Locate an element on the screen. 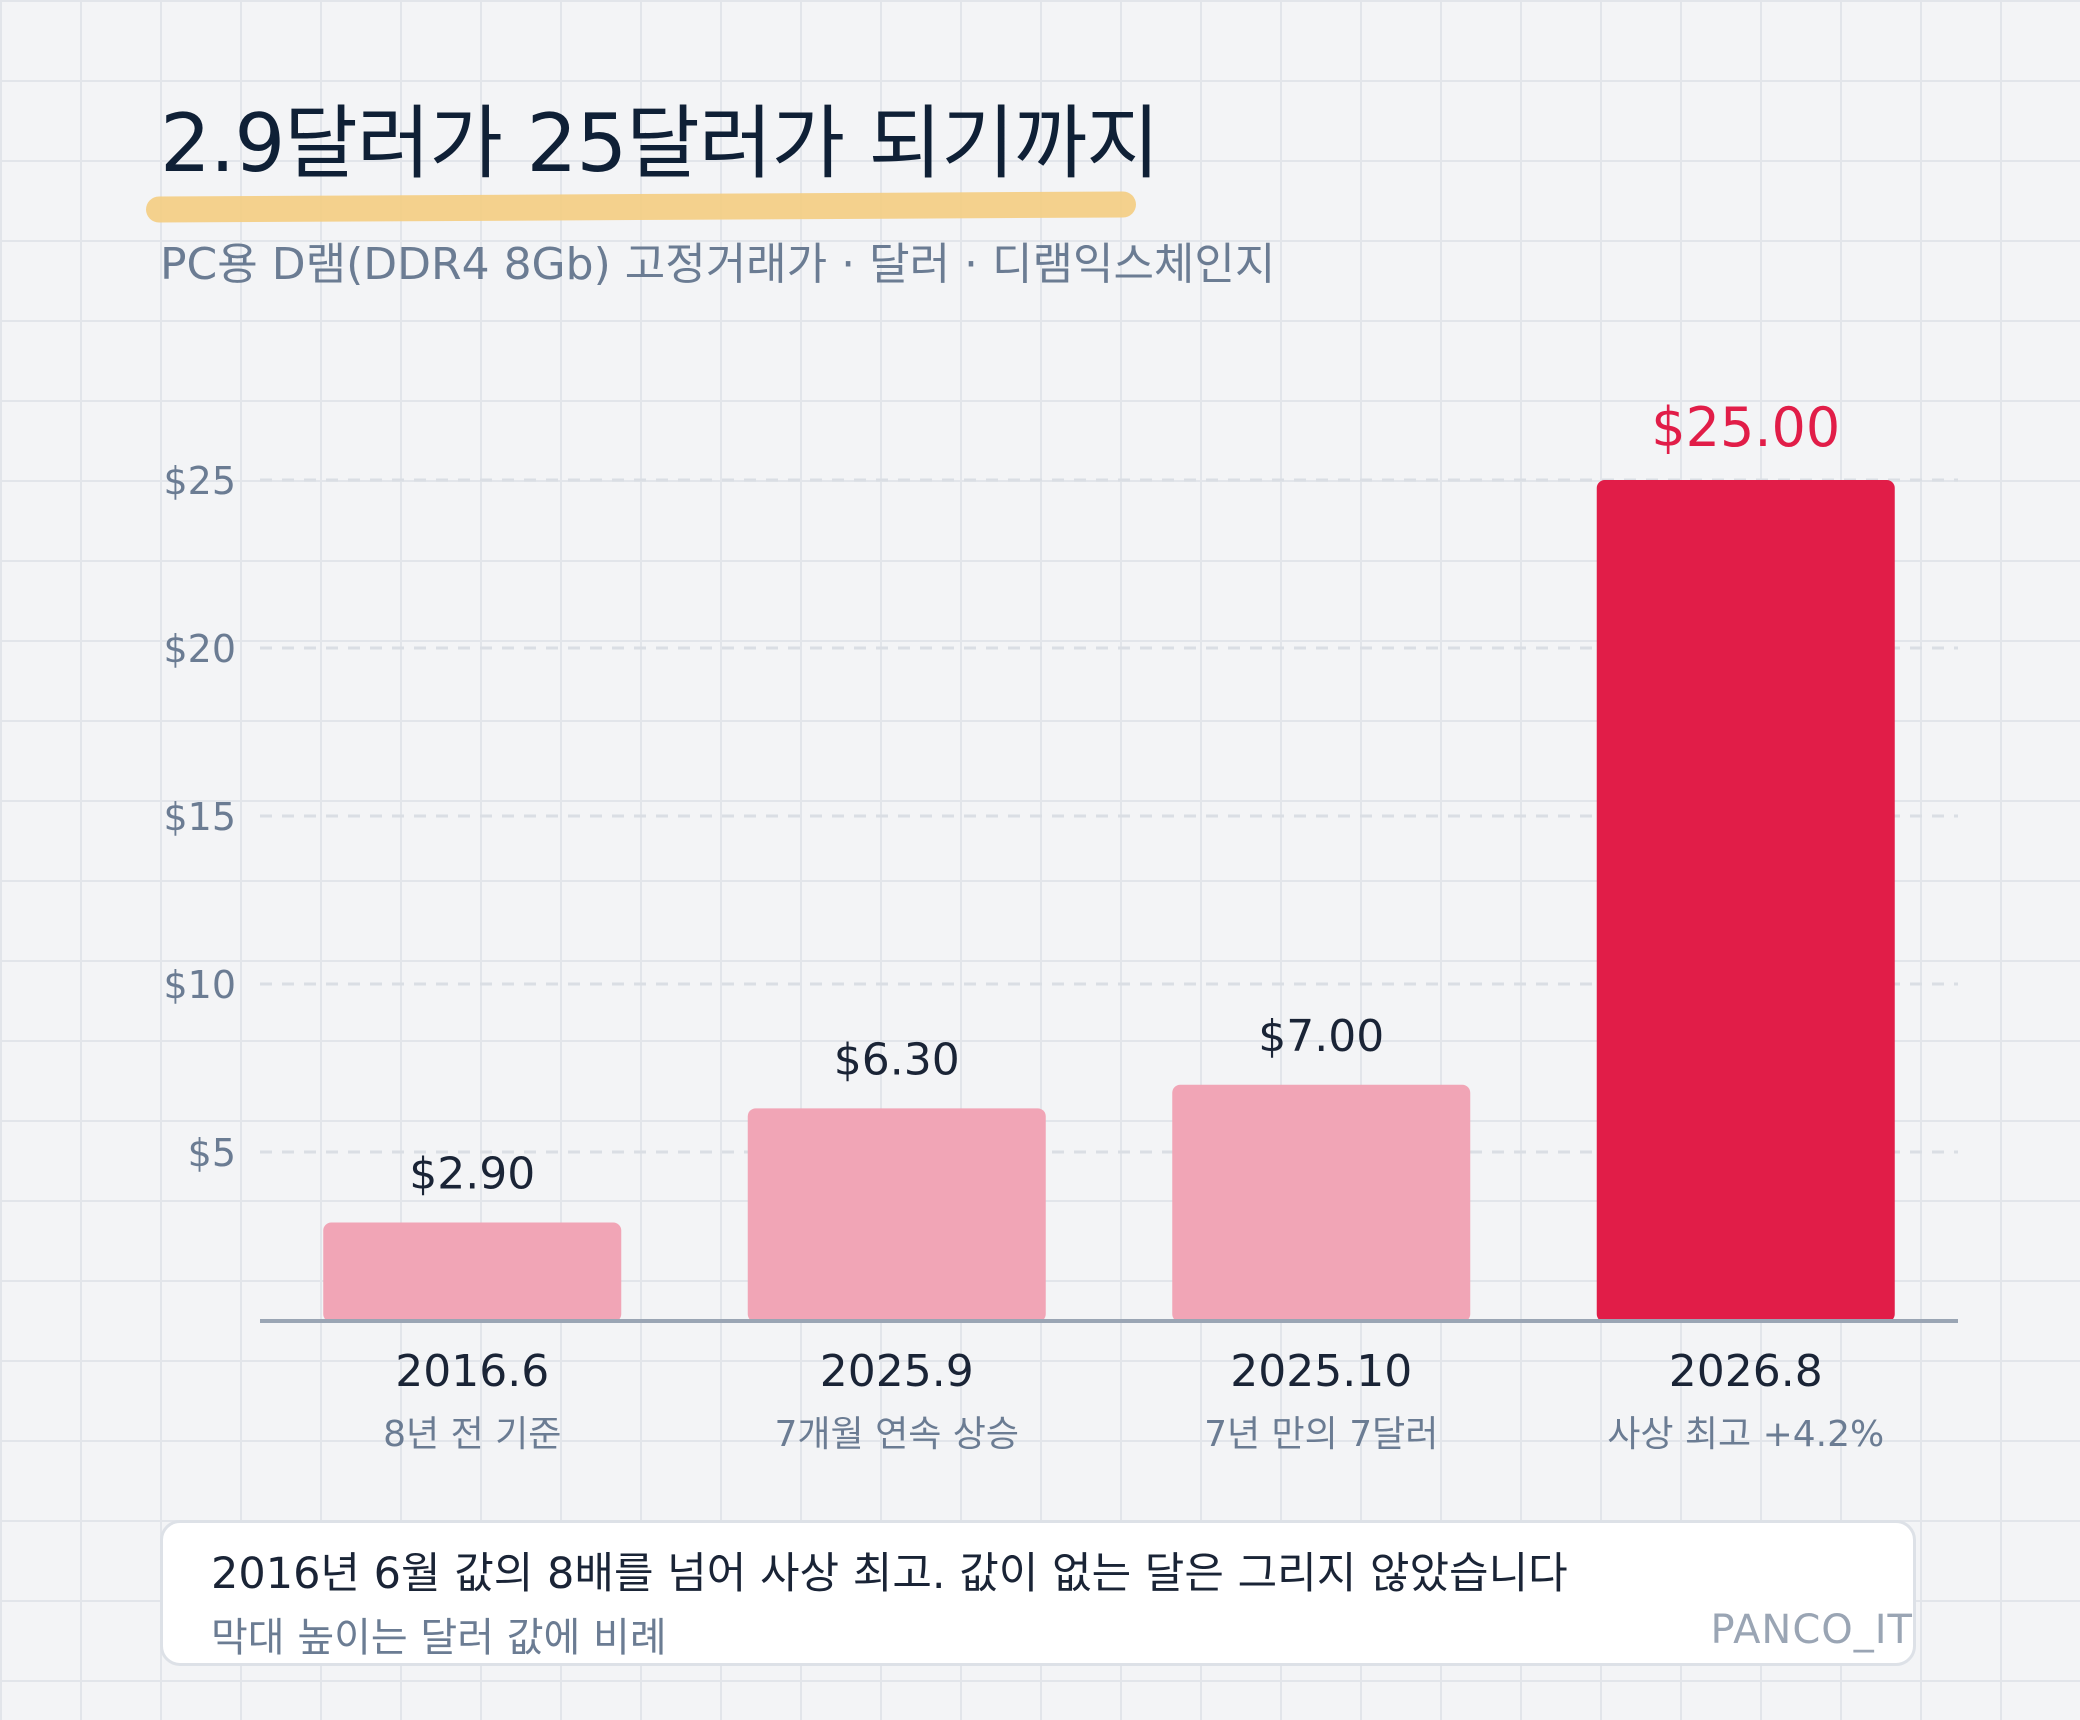  data-label: $25.00 is located at coordinates (1745, 427).